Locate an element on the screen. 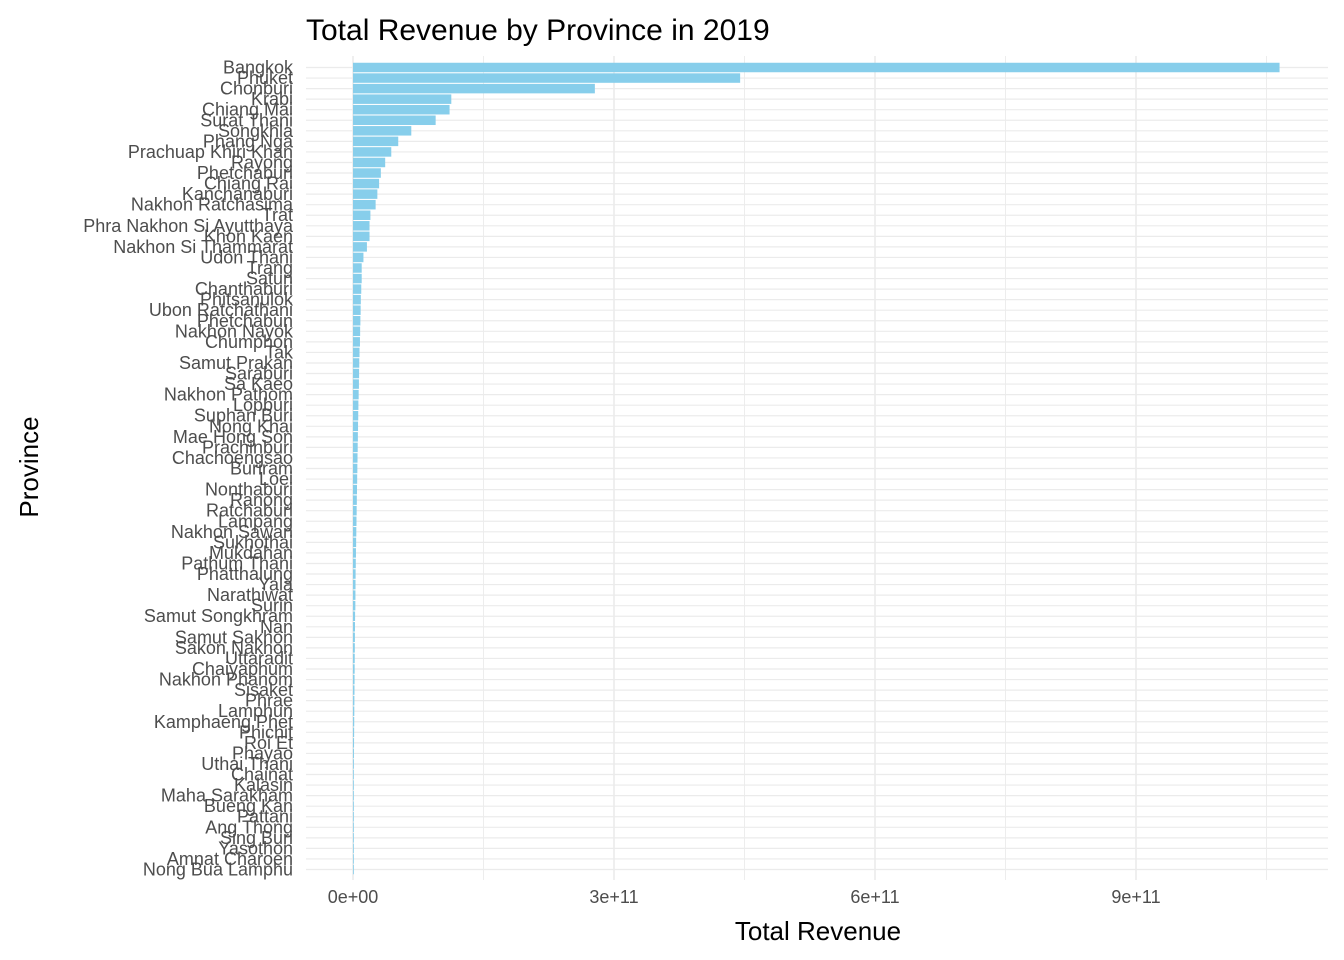  y-tick-label: Trang is located at coordinates (270, 268).